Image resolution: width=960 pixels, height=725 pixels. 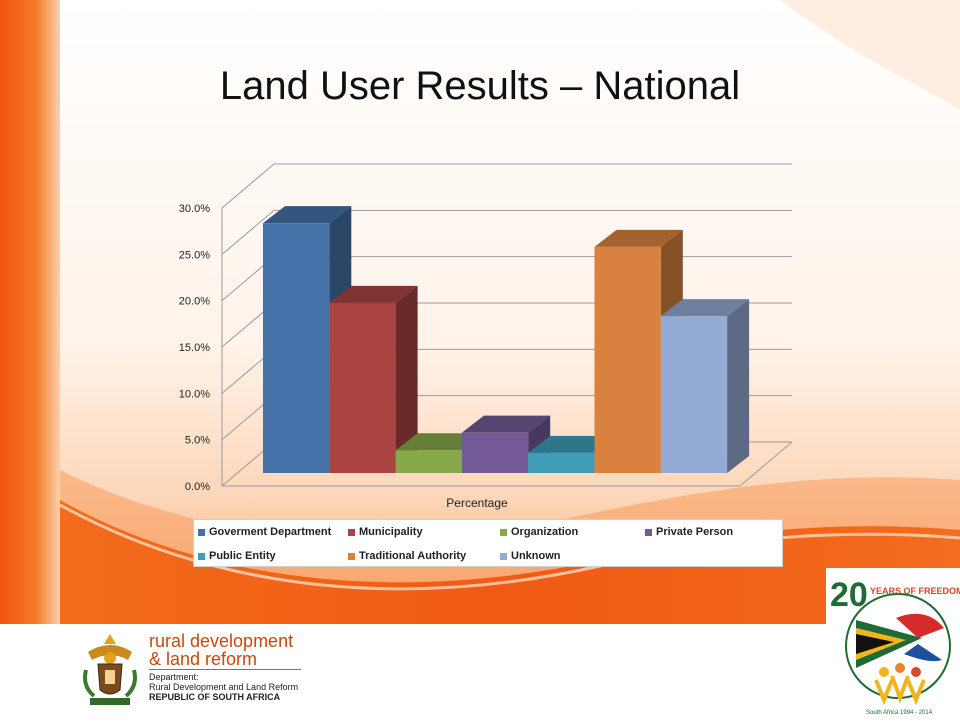 I want to click on y-tick-label: 25.0%, so click(x=194, y=255).